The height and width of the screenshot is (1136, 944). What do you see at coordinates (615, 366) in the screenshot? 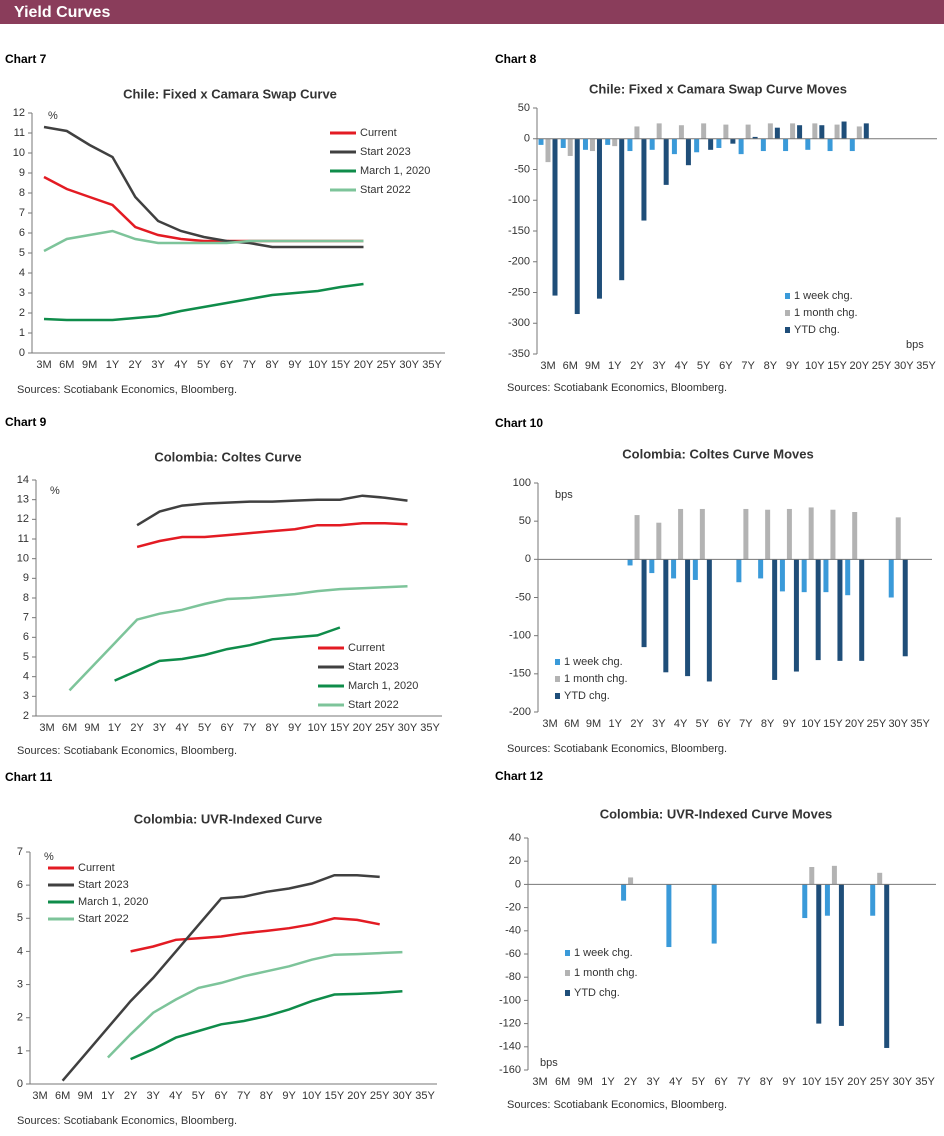
I see `x-tick-label: 1Y` at bounding box center [615, 366].